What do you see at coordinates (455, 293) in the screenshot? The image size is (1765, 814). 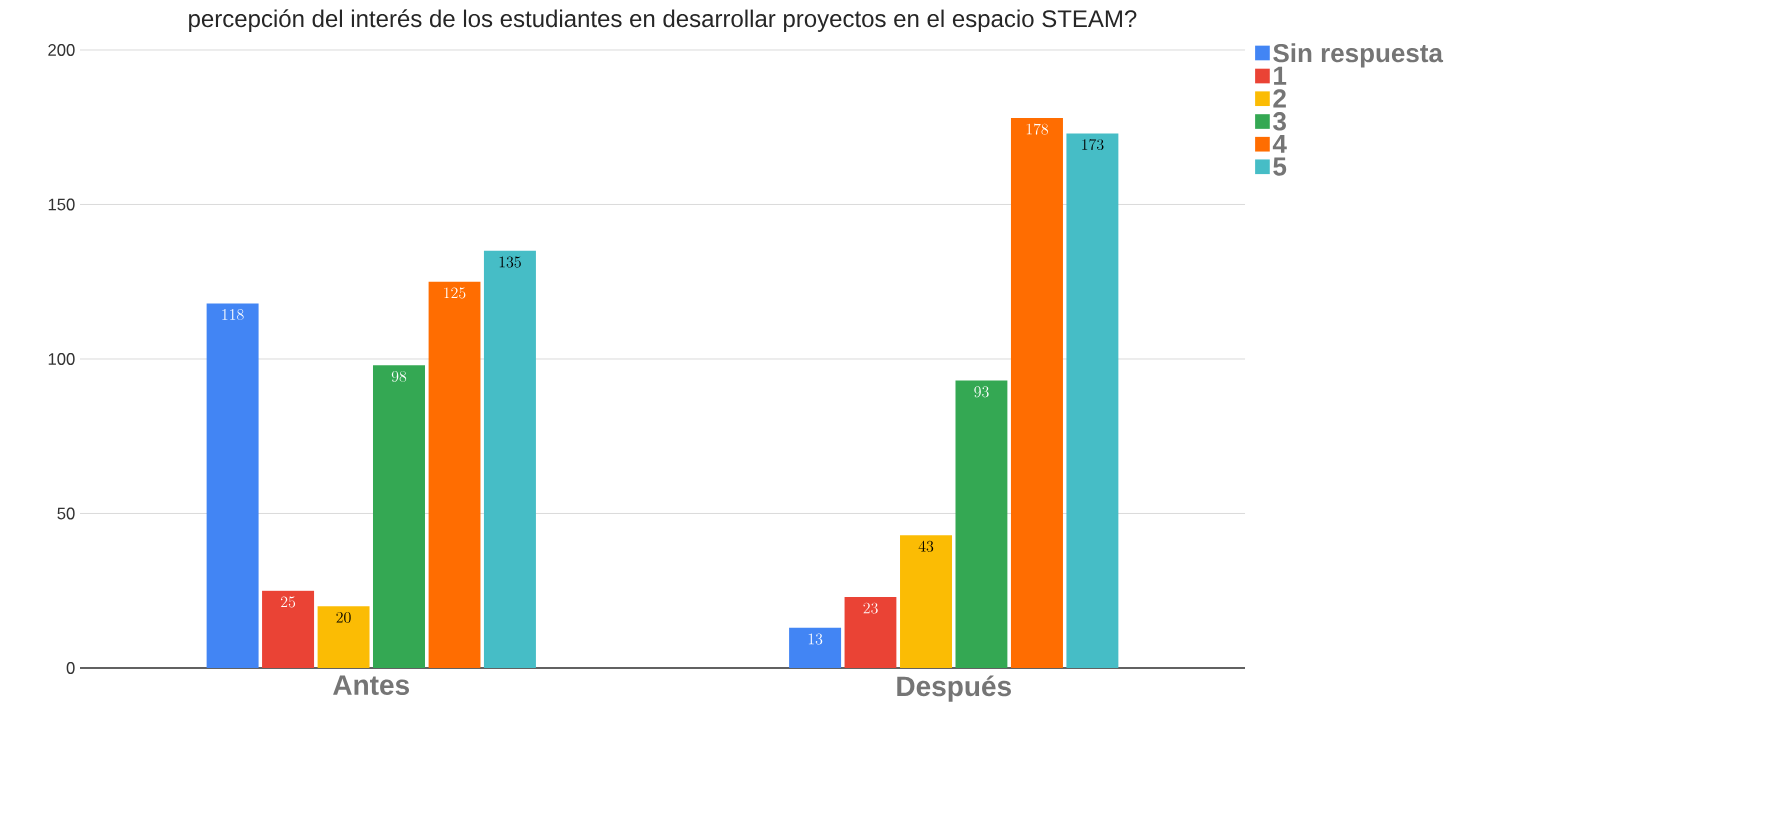 I see `data-label: 125` at bounding box center [455, 293].